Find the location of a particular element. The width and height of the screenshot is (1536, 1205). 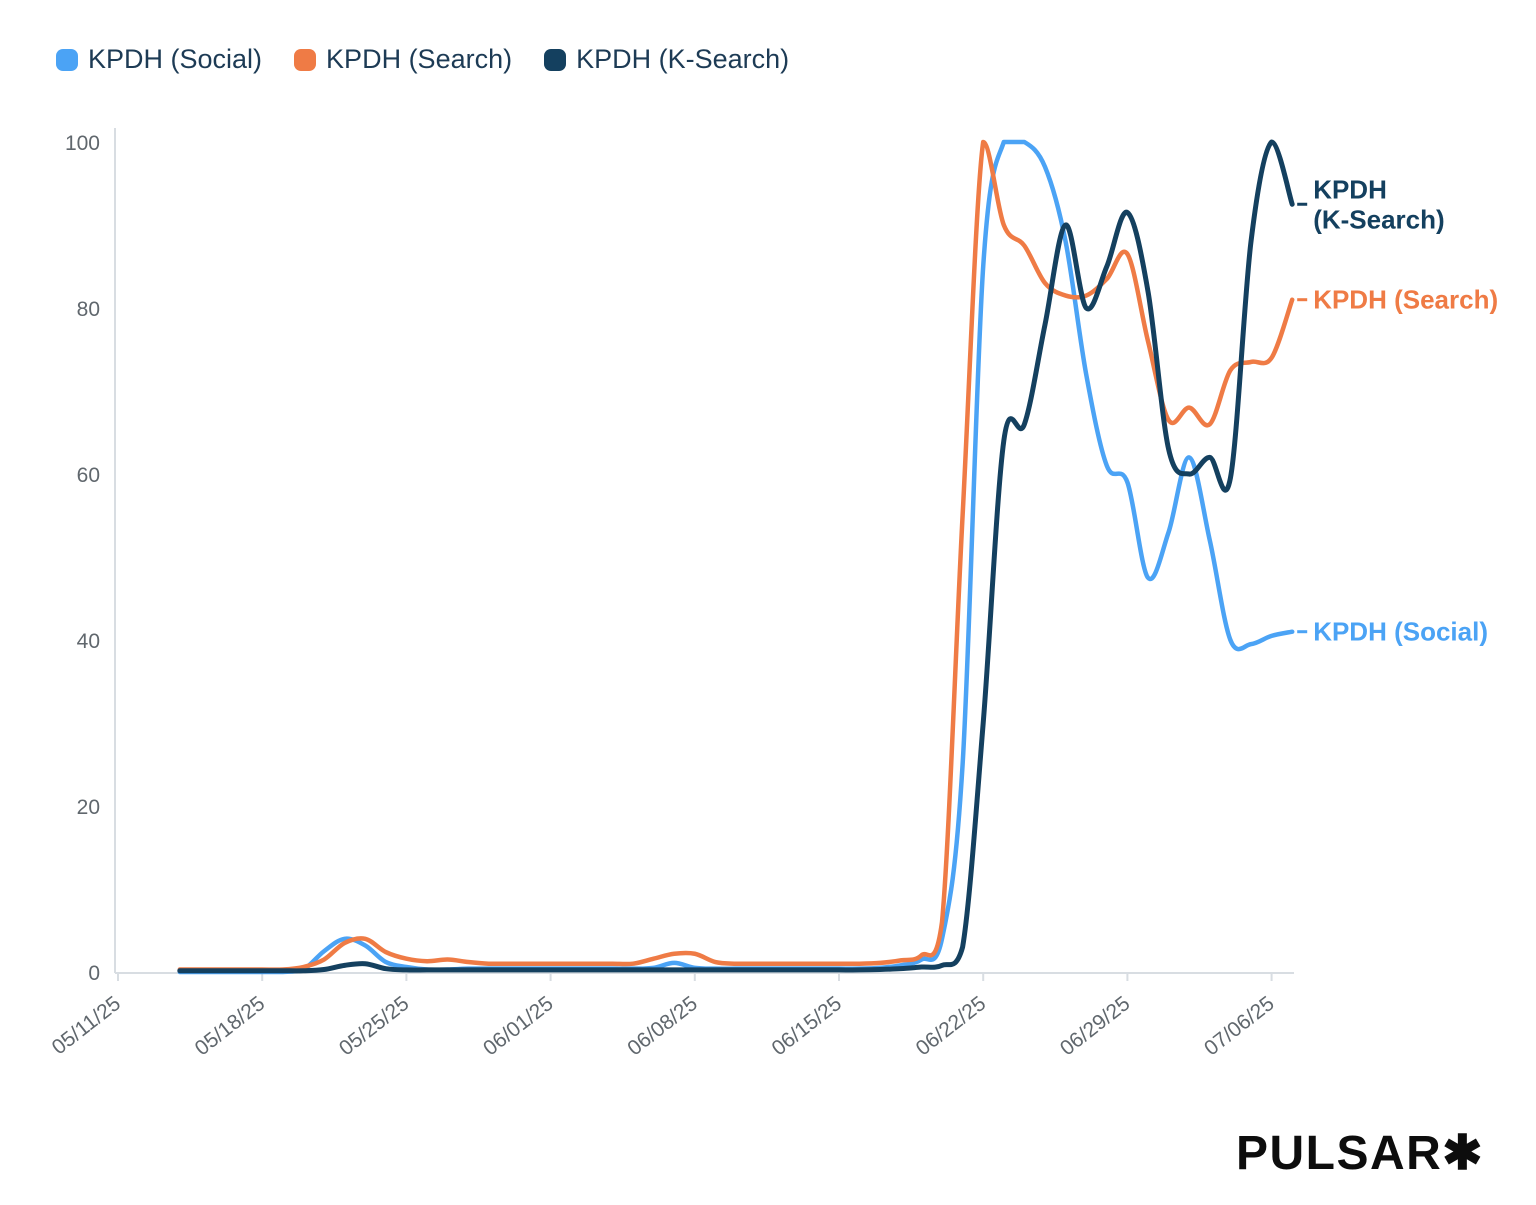

x-tick-label: 07/06/25 is located at coordinates (1239, 1026).